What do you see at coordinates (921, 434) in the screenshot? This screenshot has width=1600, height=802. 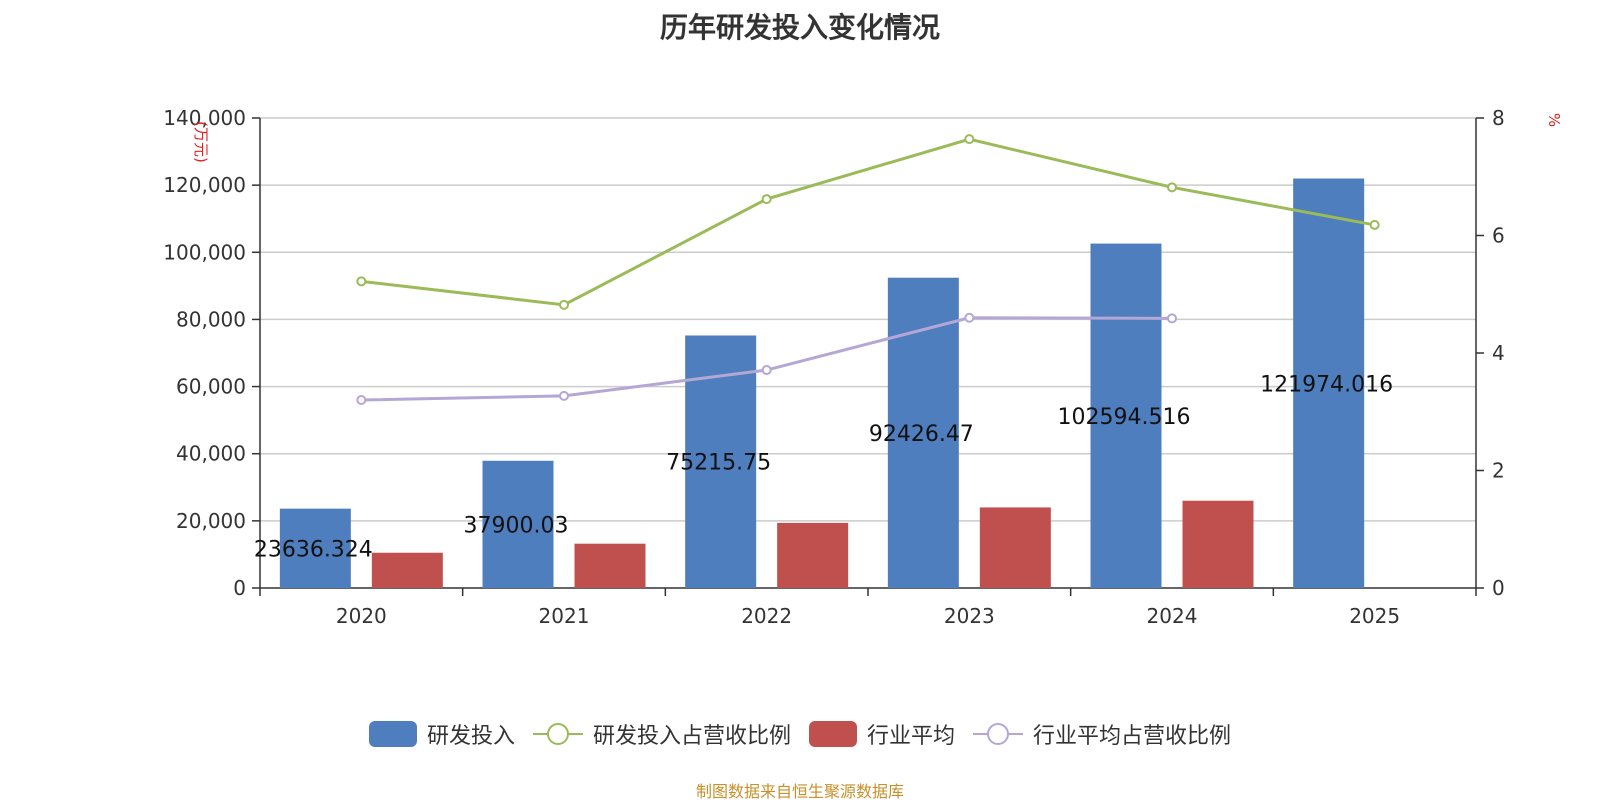 I see `data-label: 92426.47` at bounding box center [921, 434].